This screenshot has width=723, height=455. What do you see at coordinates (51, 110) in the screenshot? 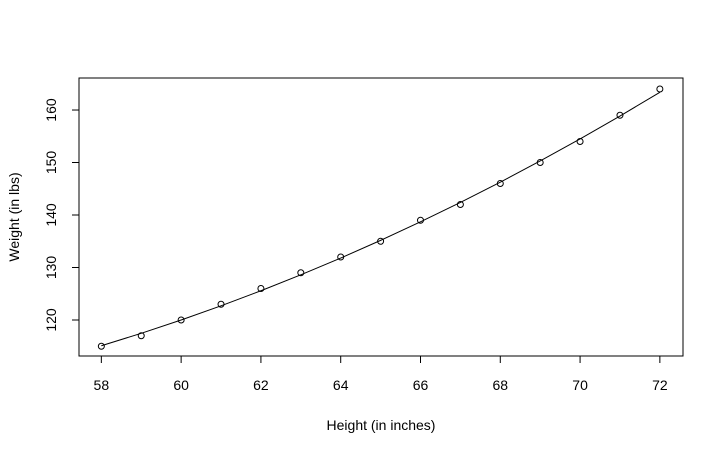
I see `y-tick-label: 160` at bounding box center [51, 110].